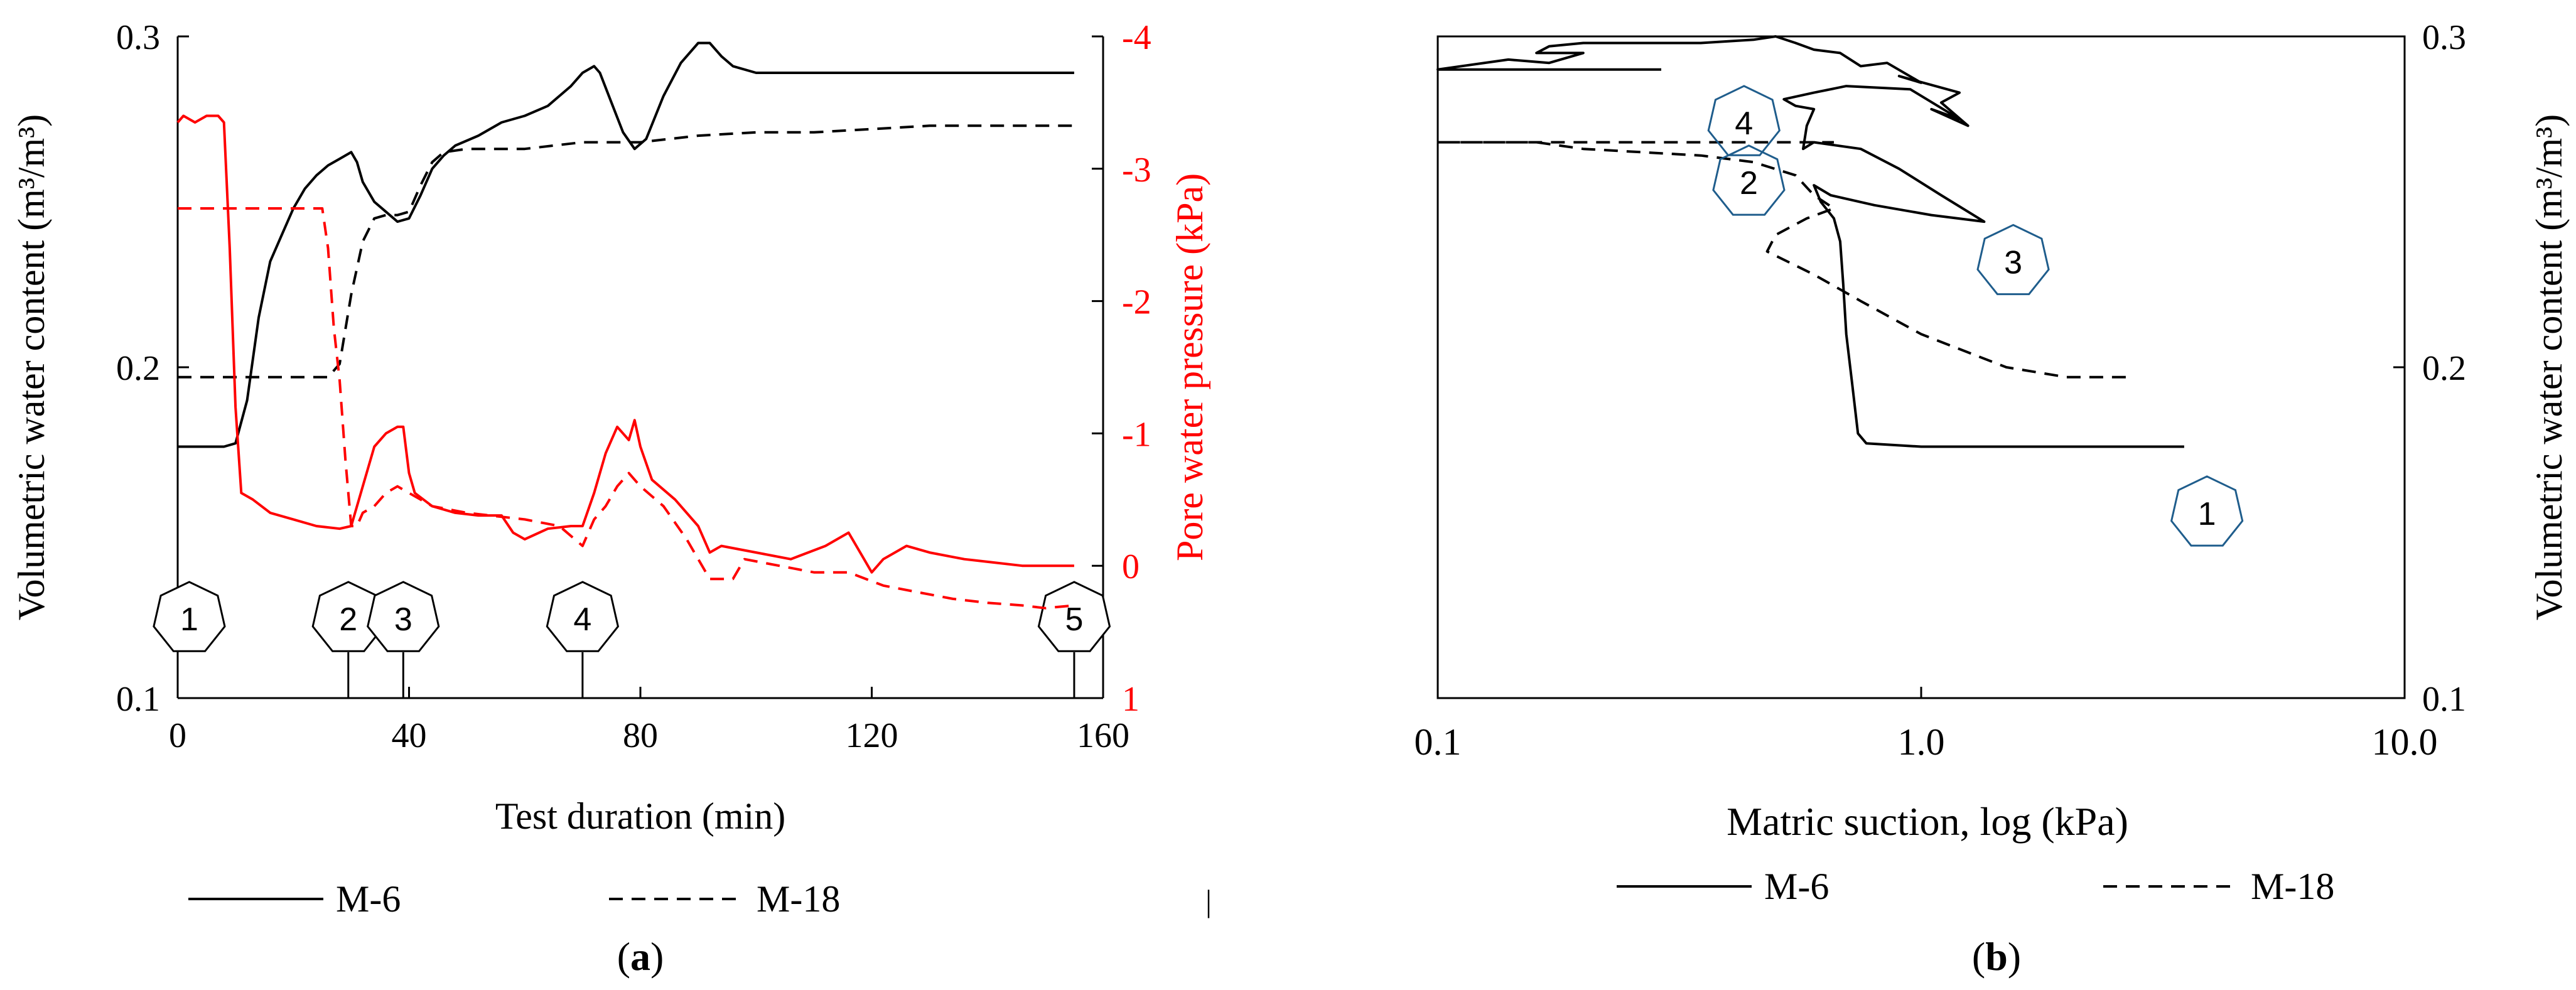 Image resolution: width=2576 pixels, height=990 pixels. I want to click on panel-a-label: (a), so click(640, 956).